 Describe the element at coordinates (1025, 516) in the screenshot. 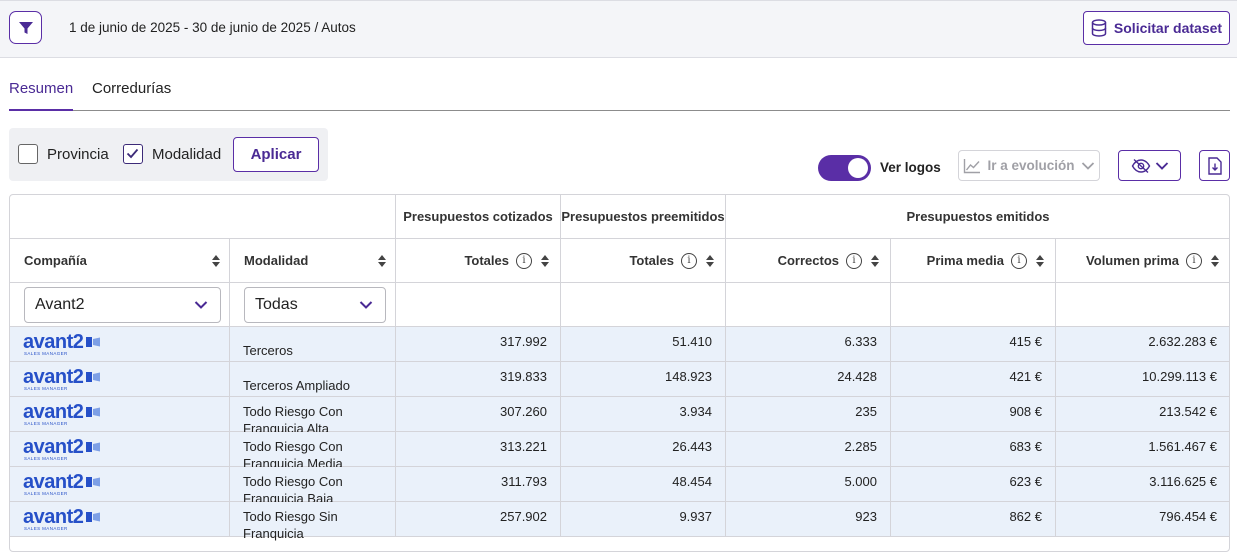

I see `prima-media-value: 862 €` at that location.